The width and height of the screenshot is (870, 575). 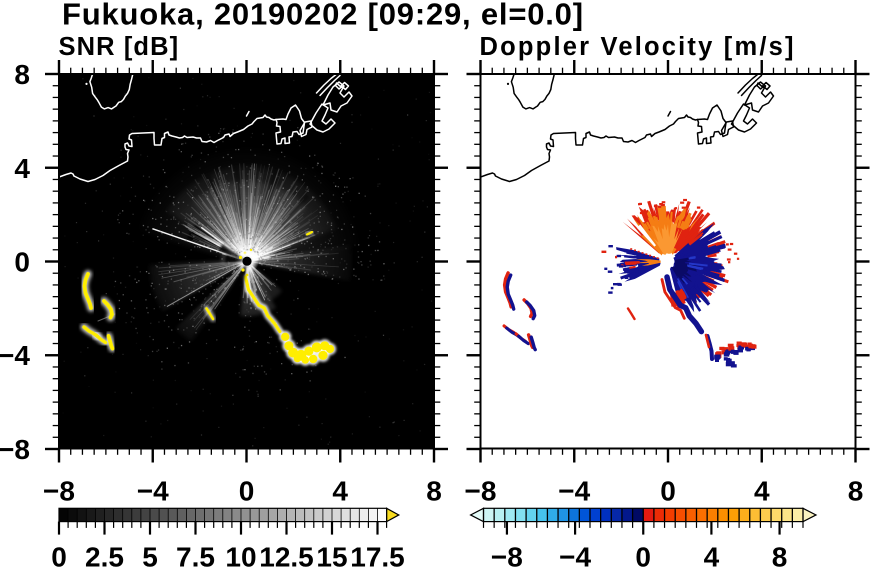 I want to click on svg-text: Doppler Velocity [m/s], so click(x=638, y=47).